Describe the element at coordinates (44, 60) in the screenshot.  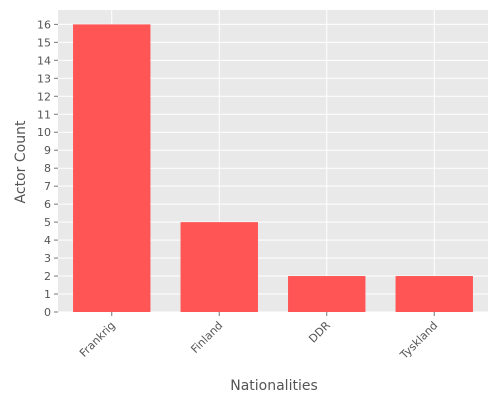
I see `y-tick-label: 14` at that location.